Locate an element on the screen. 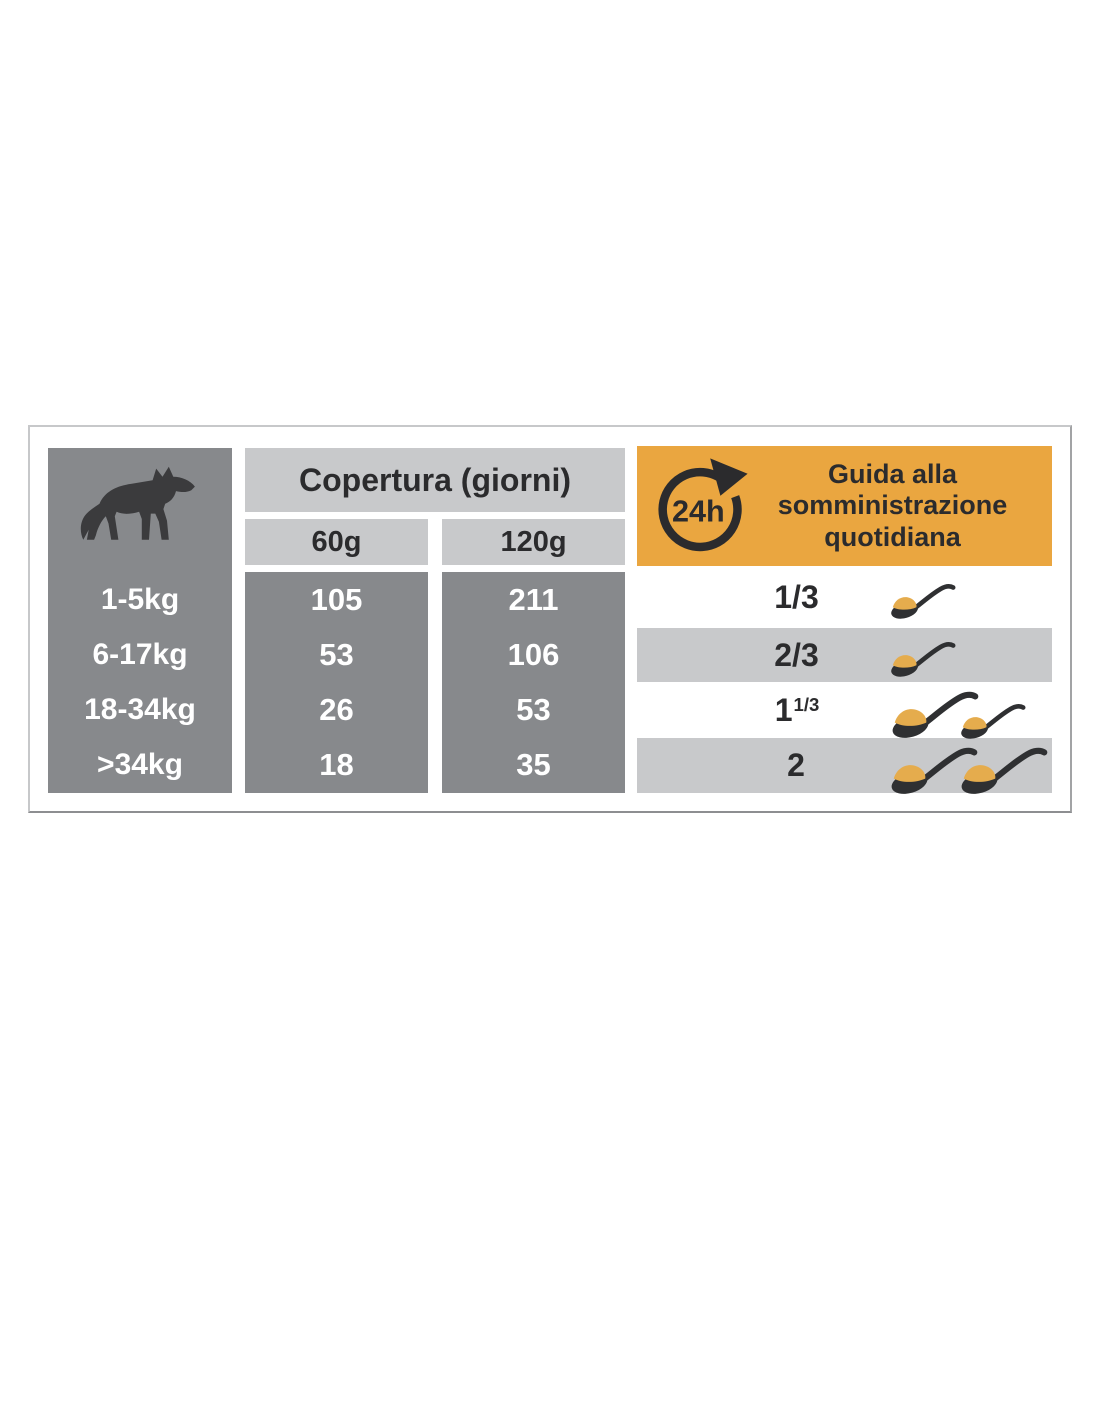 Image resolution: width=1100 pixels, height=1422 pixels. 24h-icon: 24h is located at coordinates (703, 505).